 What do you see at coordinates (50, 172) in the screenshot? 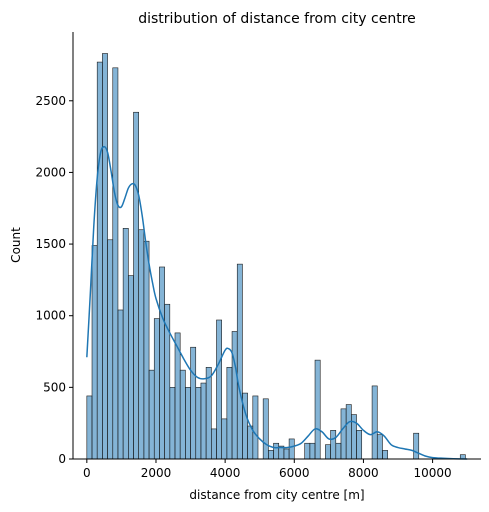
I see `y-tick-label: 2000` at bounding box center [50, 172].